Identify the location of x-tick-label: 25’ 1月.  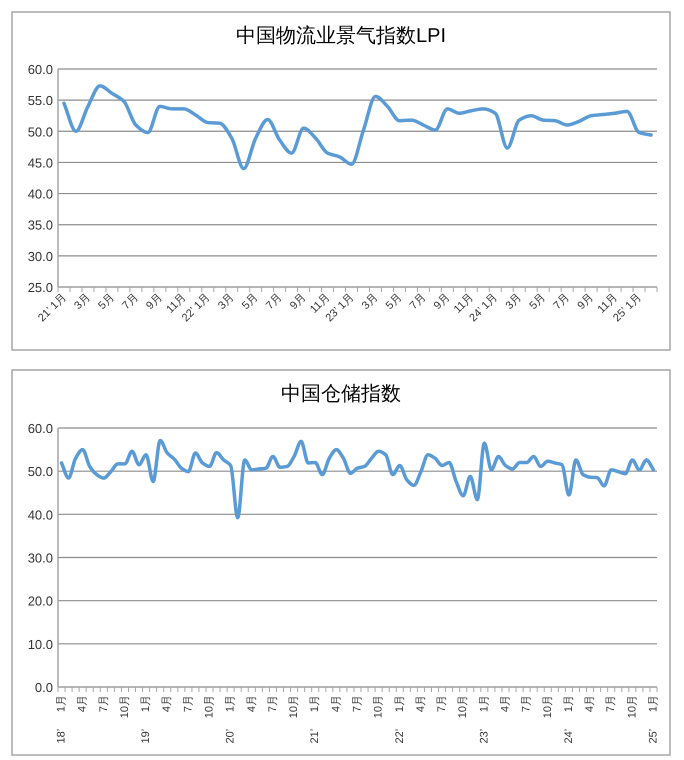
(653, 719).